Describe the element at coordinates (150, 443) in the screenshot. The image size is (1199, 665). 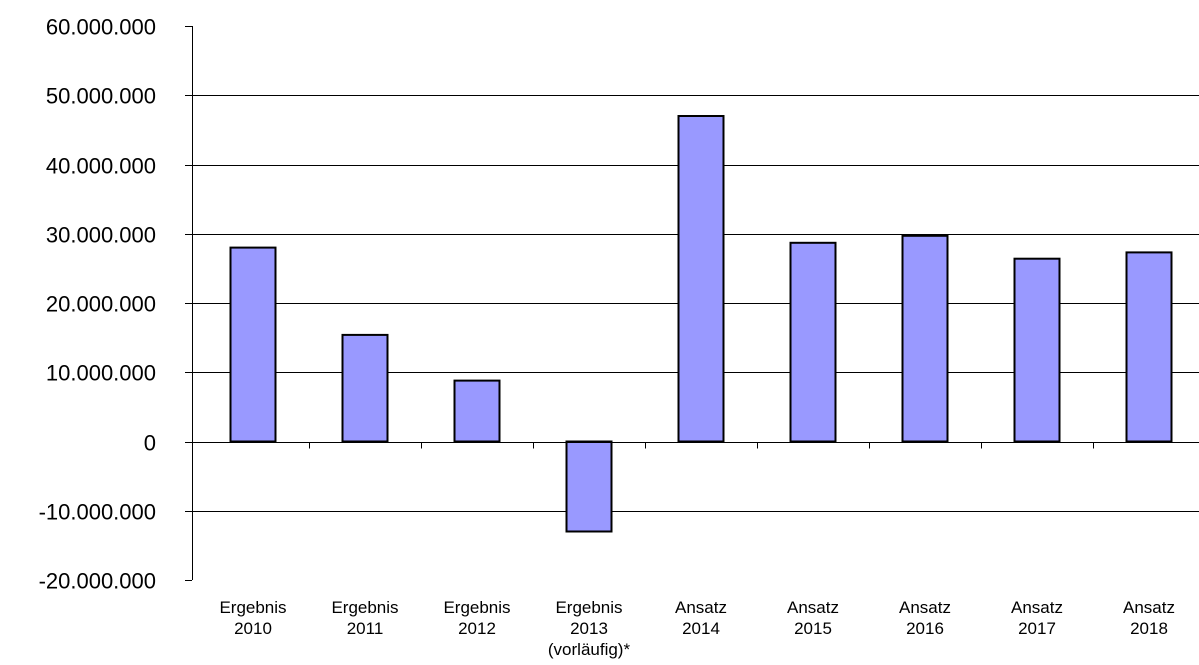
I see `y-tick-label: 0` at that location.